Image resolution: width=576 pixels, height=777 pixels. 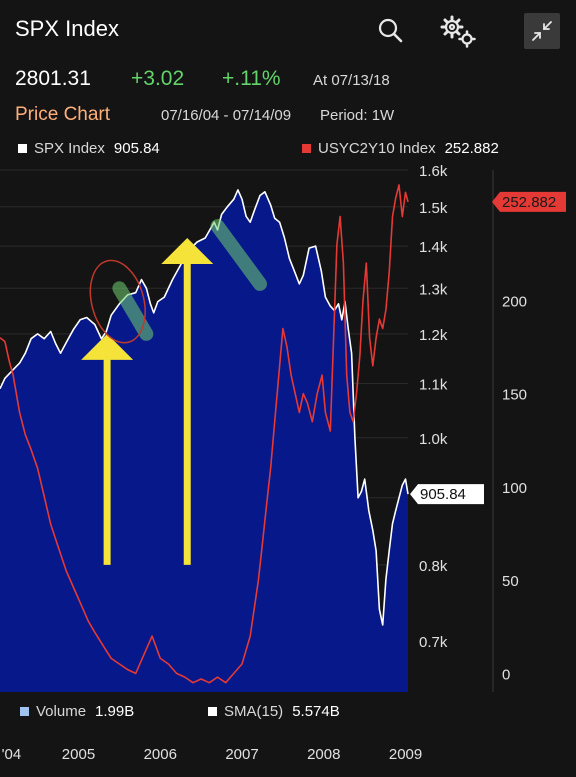 I want to click on left-axis-tick: 1.3k, so click(x=433, y=289).